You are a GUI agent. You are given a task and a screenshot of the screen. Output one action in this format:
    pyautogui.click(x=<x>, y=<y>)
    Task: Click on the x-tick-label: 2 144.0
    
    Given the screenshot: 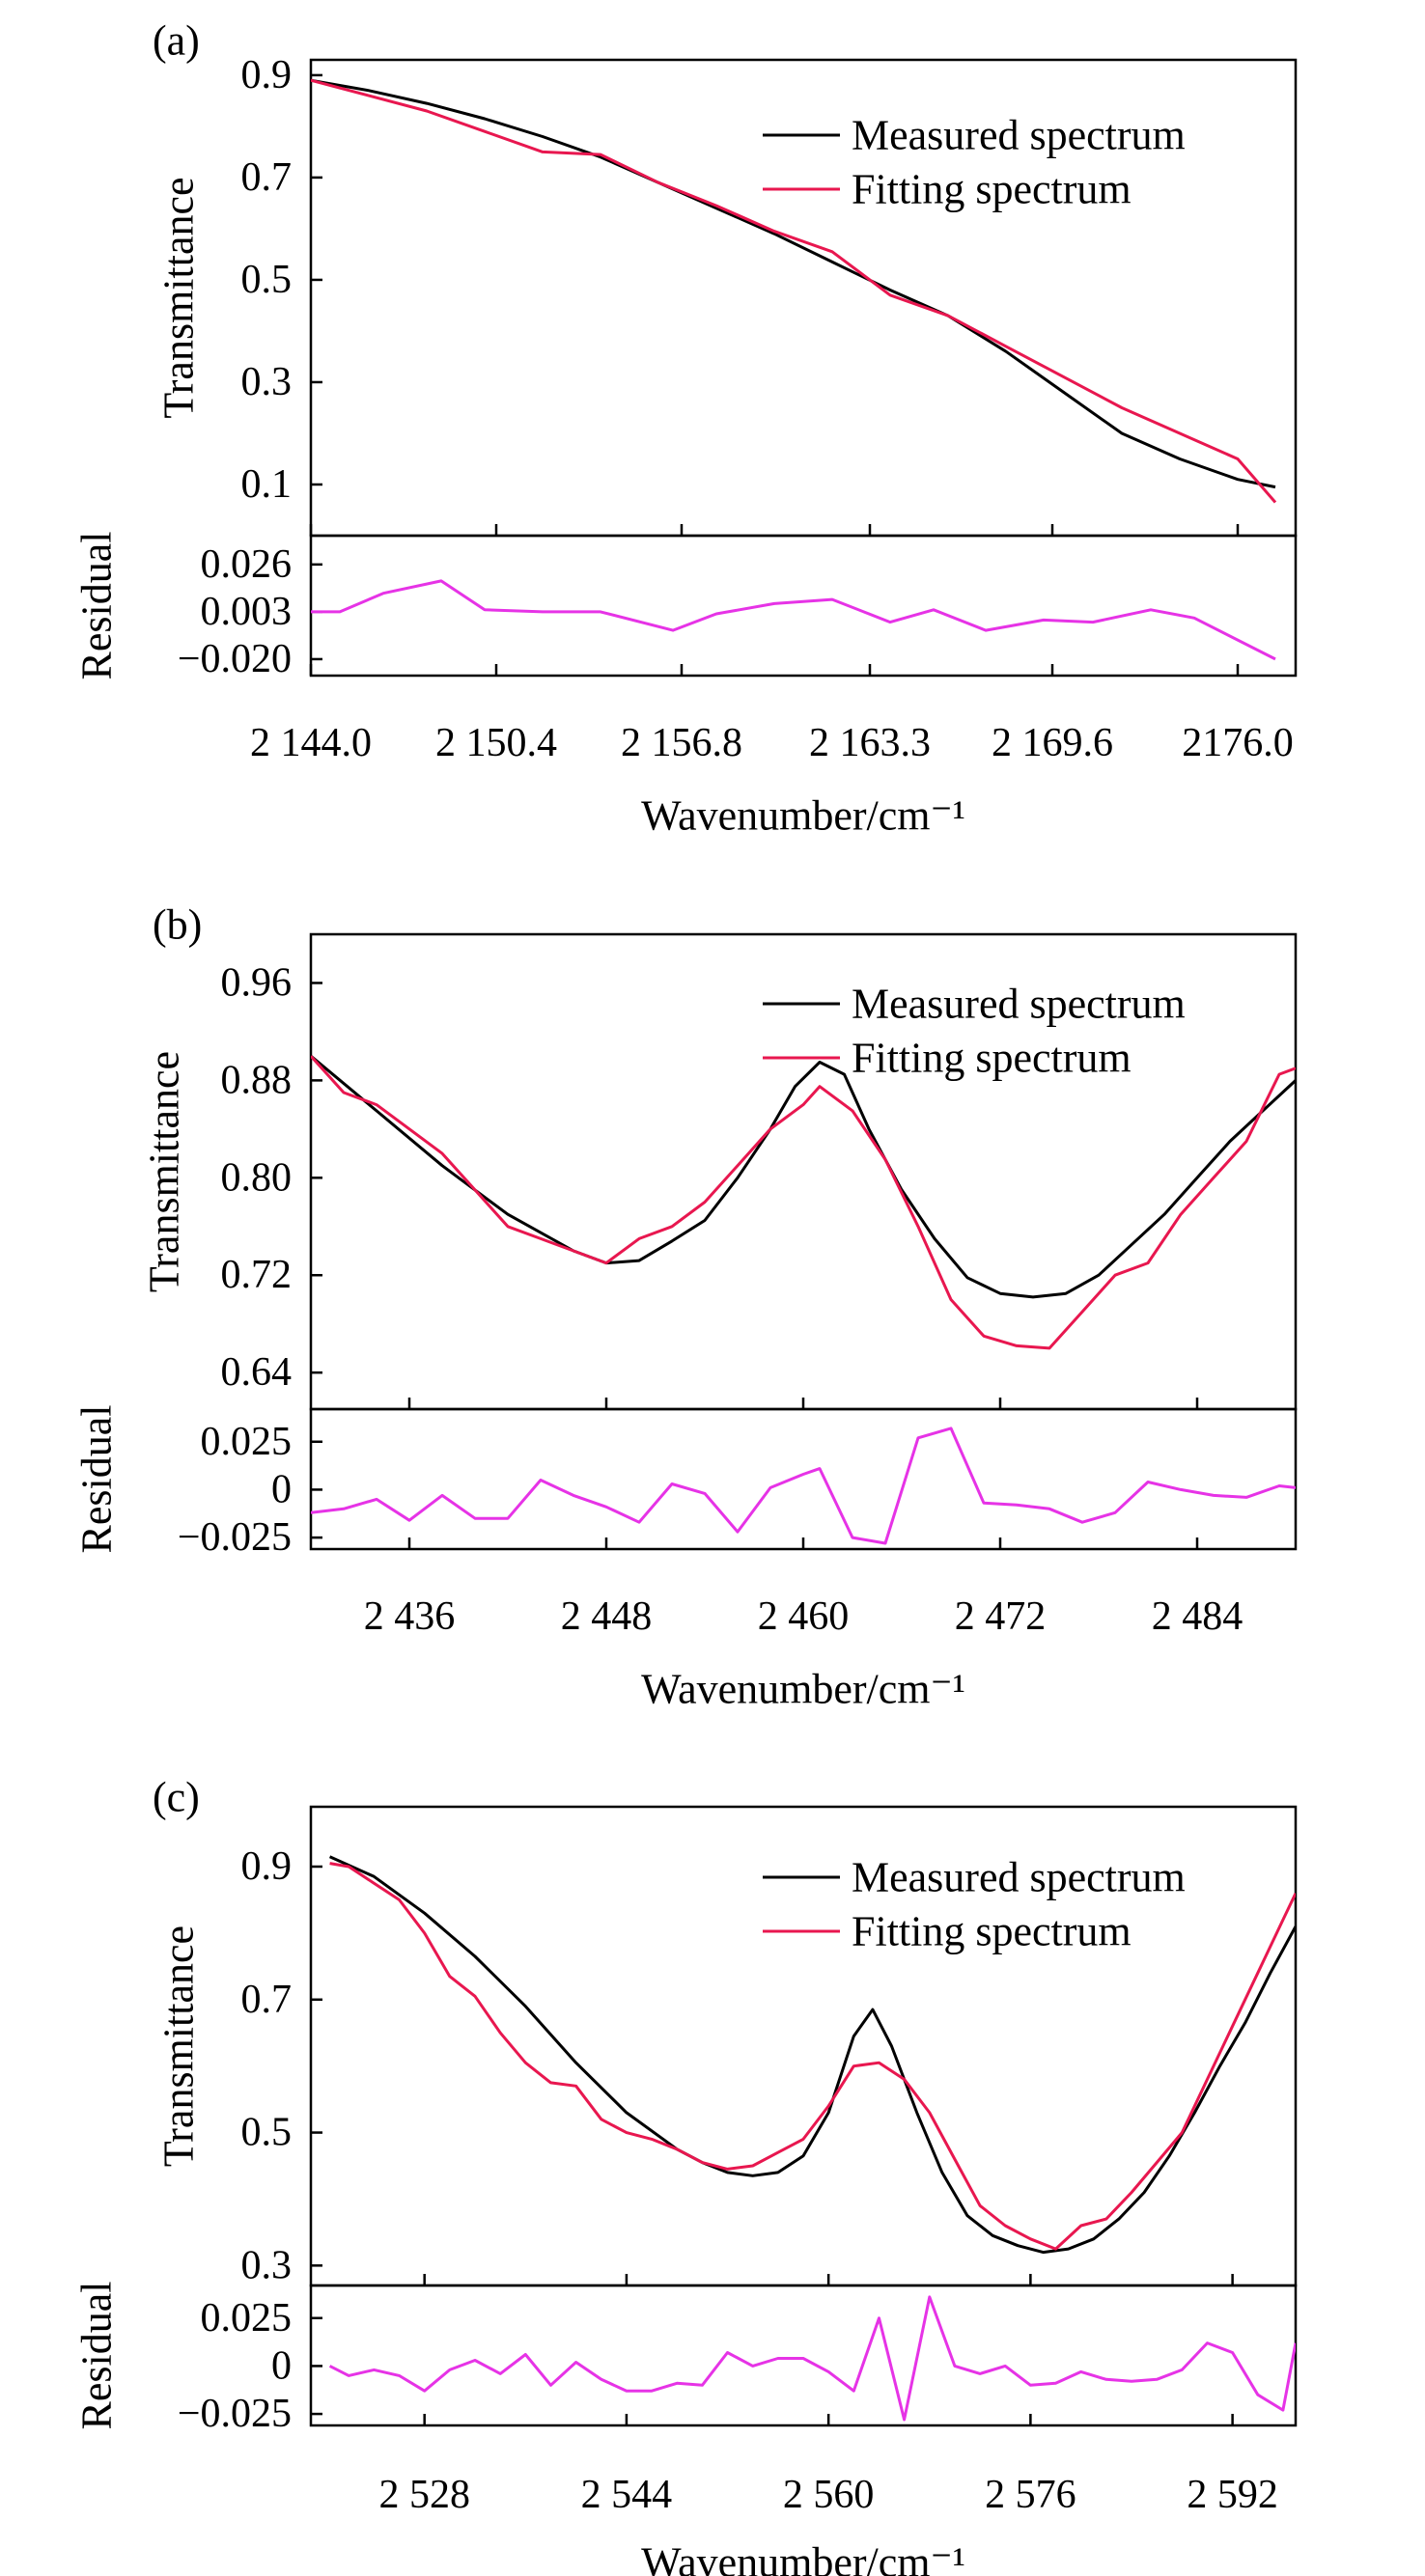 What is the action you would take?
    pyautogui.click(x=311, y=743)
    